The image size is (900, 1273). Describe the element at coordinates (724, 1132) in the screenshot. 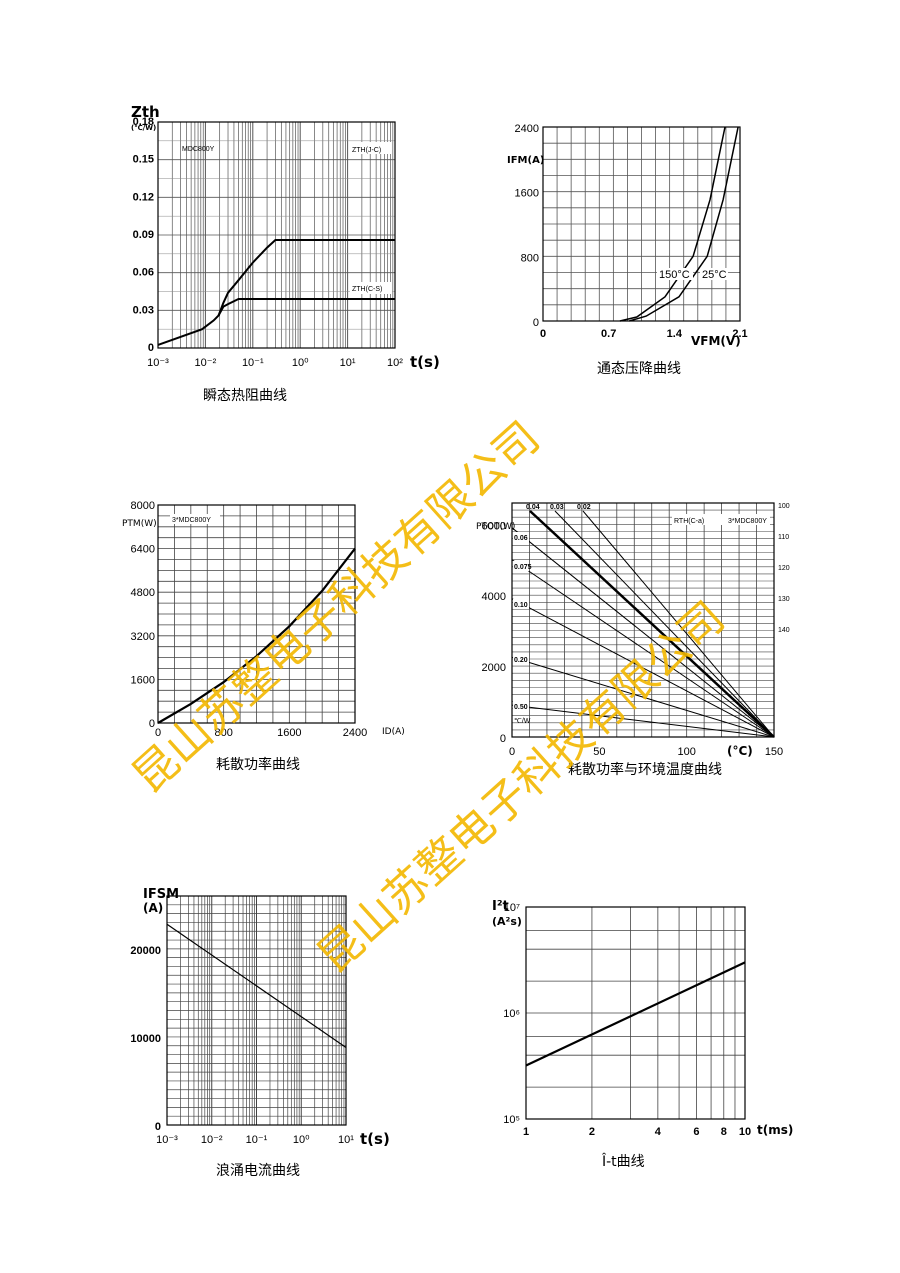

I see `x-tick-label: 8` at that location.